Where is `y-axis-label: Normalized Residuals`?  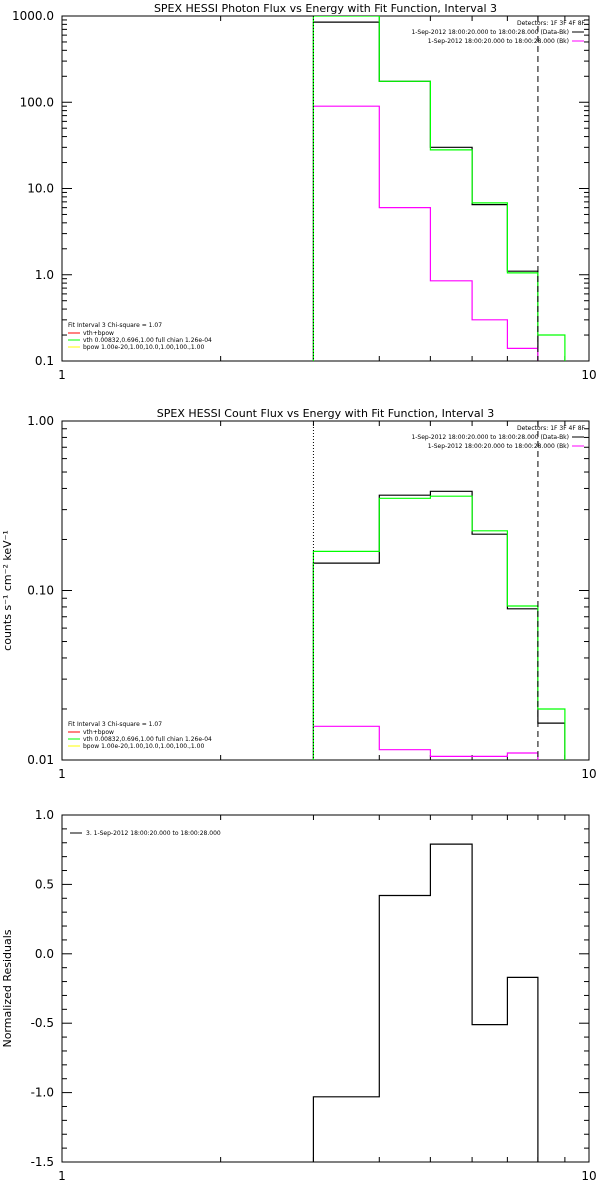
y-axis-label: Normalized Residuals is located at coordinates (7, 988).